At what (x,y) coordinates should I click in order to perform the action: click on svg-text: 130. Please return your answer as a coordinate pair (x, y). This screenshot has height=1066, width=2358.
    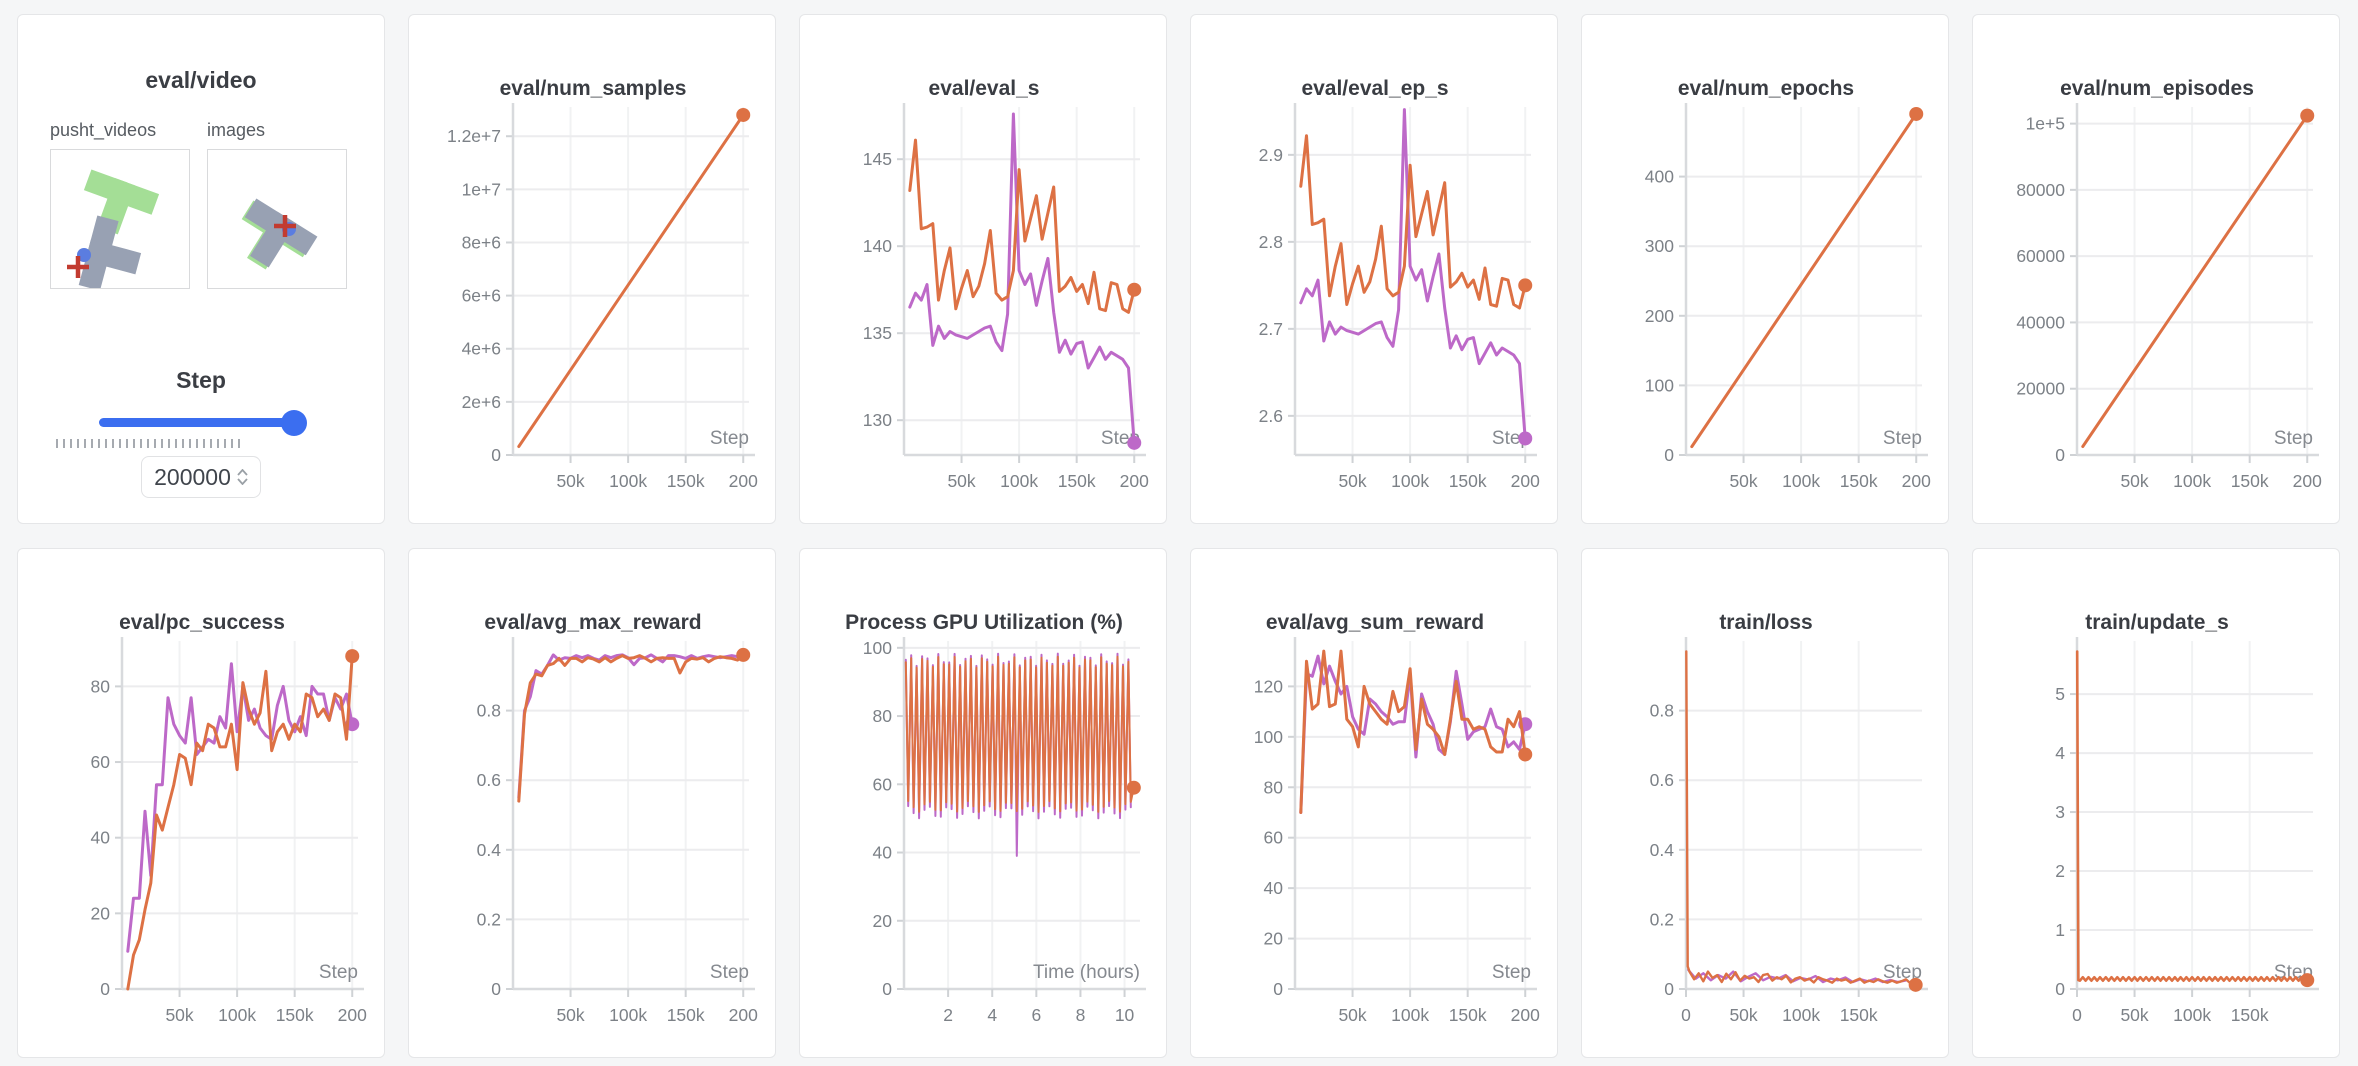
    Looking at the image, I should click on (877, 420).